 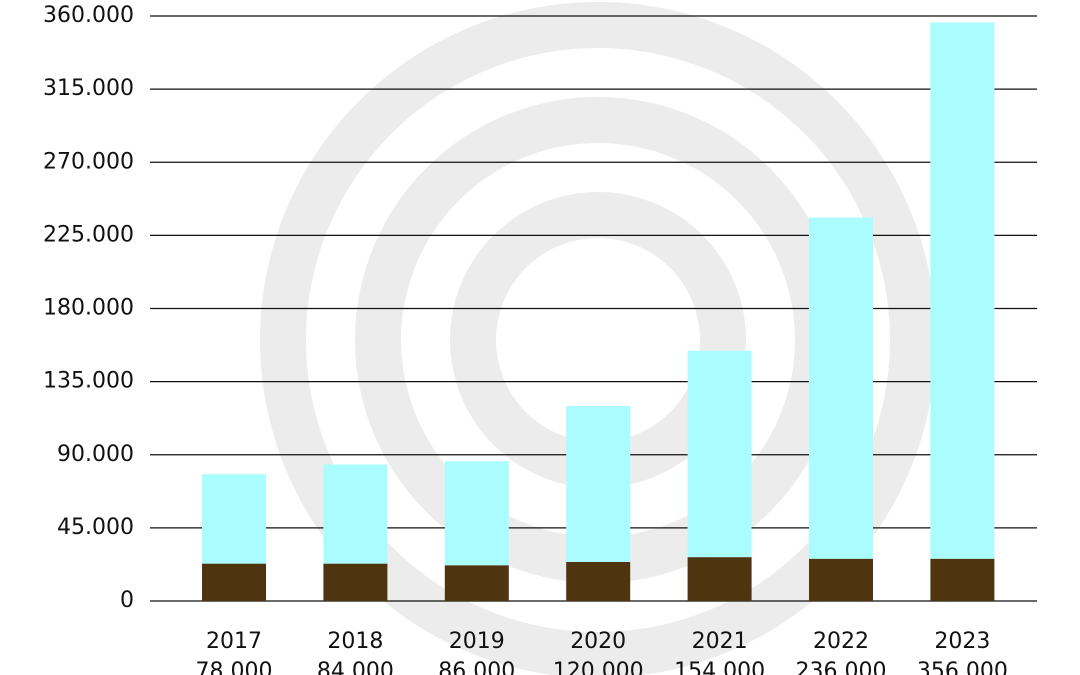 What do you see at coordinates (88, 161) in the screenshot?
I see `y-tick-label: 270.000` at bounding box center [88, 161].